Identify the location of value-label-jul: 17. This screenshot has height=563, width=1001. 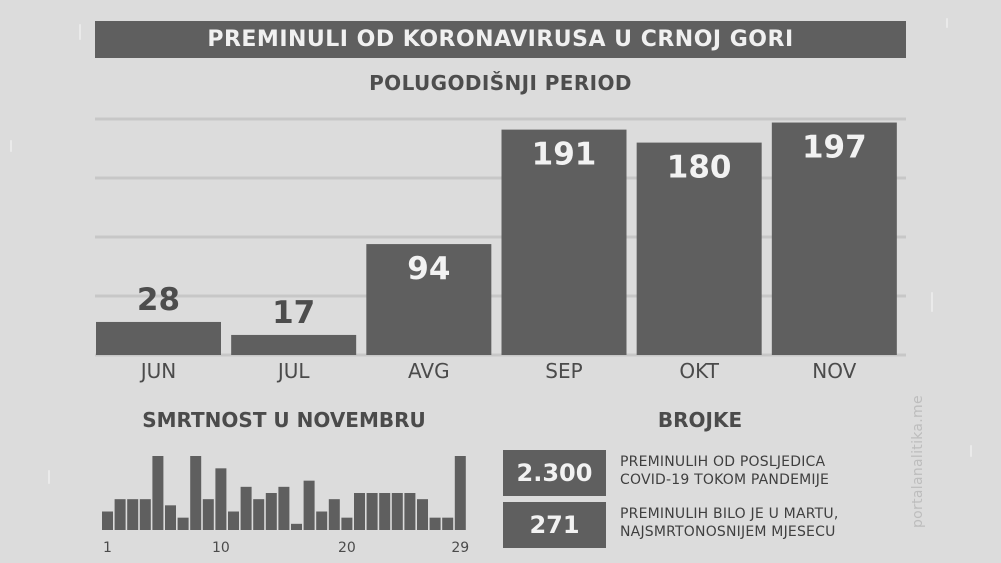
(293, 313).